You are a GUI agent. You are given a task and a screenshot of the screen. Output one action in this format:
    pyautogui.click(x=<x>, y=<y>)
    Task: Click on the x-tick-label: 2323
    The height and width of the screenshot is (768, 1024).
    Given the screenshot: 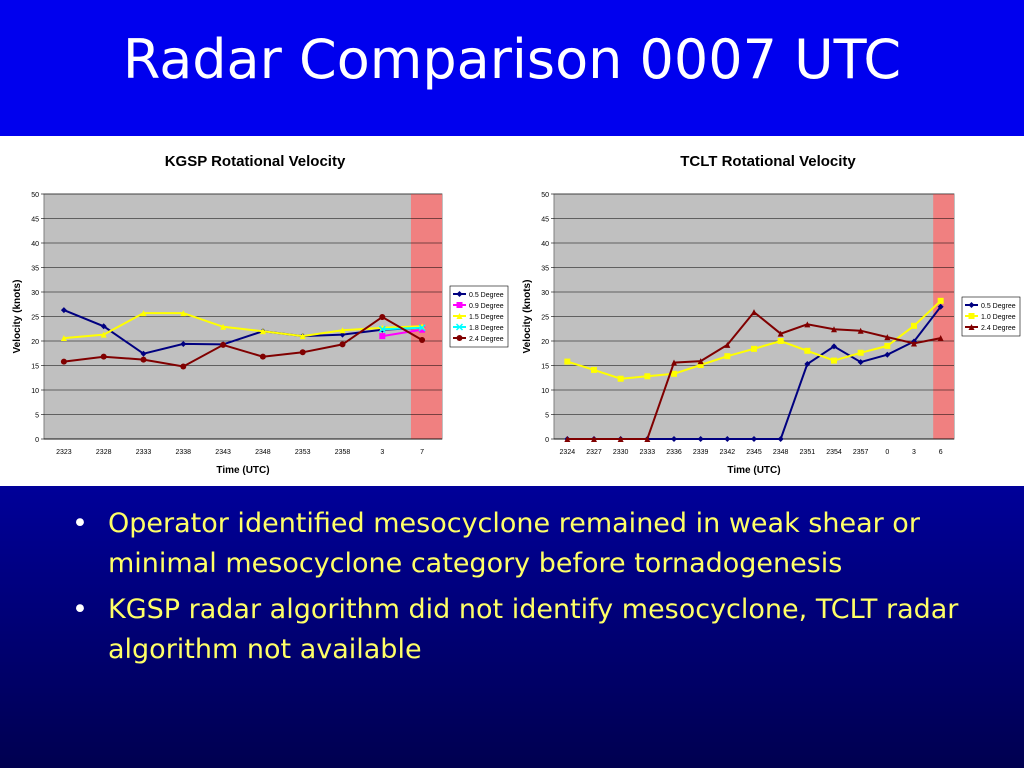 What is the action you would take?
    pyautogui.click(x=64, y=452)
    